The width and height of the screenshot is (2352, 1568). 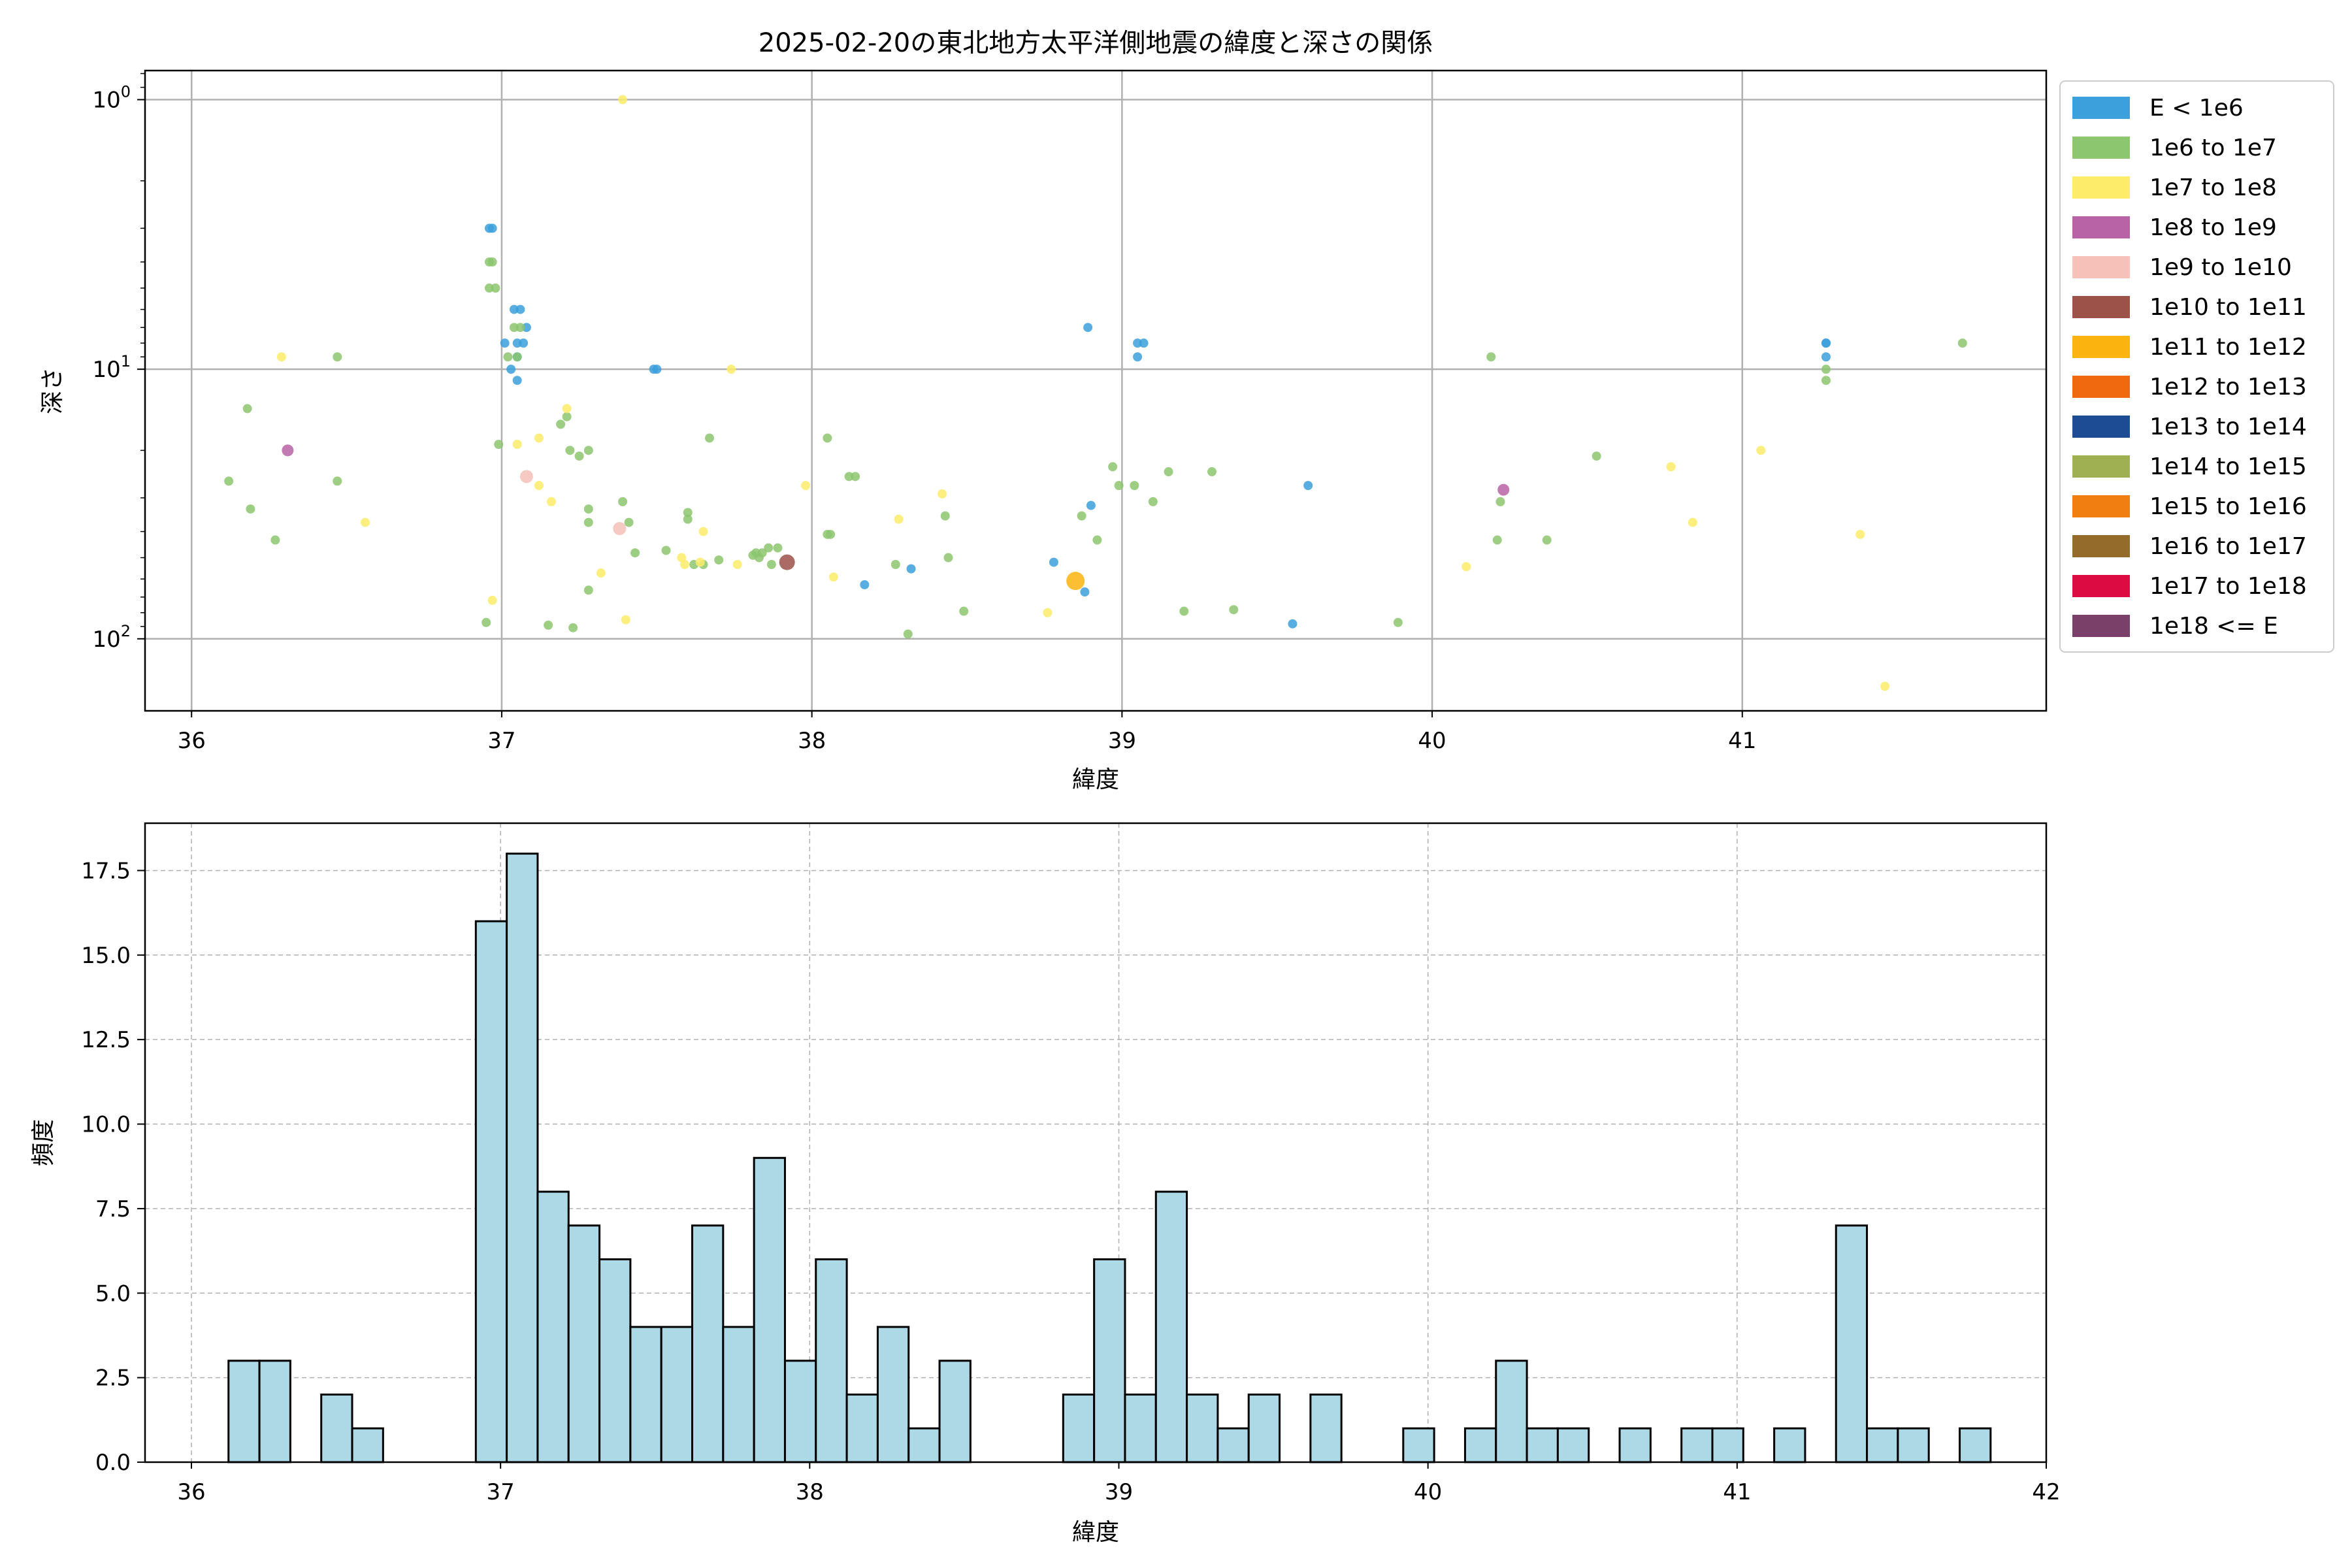 I want to click on histogram-y-ticks: 0.0 2.5 5.0 7.5 10.0 12.5 15.0 17.5, so click(x=113, y=1167).